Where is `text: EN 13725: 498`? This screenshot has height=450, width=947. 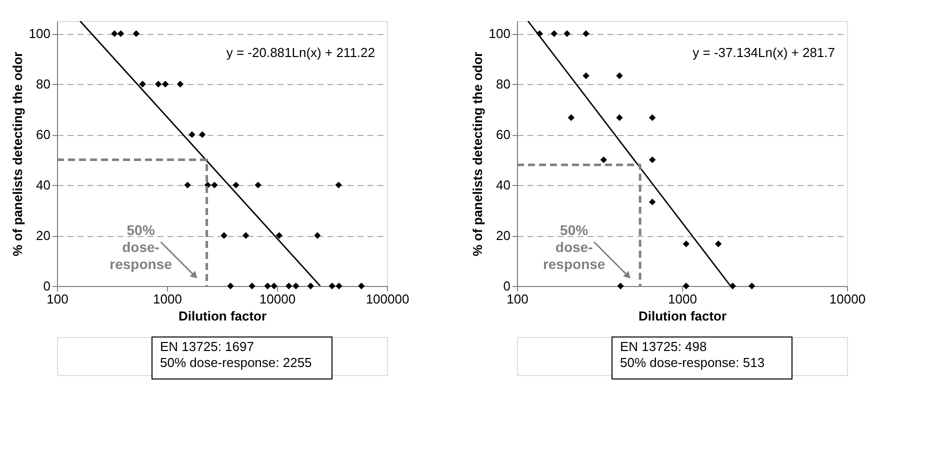 text: EN 13725: 498 is located at coordinates (663, 346).